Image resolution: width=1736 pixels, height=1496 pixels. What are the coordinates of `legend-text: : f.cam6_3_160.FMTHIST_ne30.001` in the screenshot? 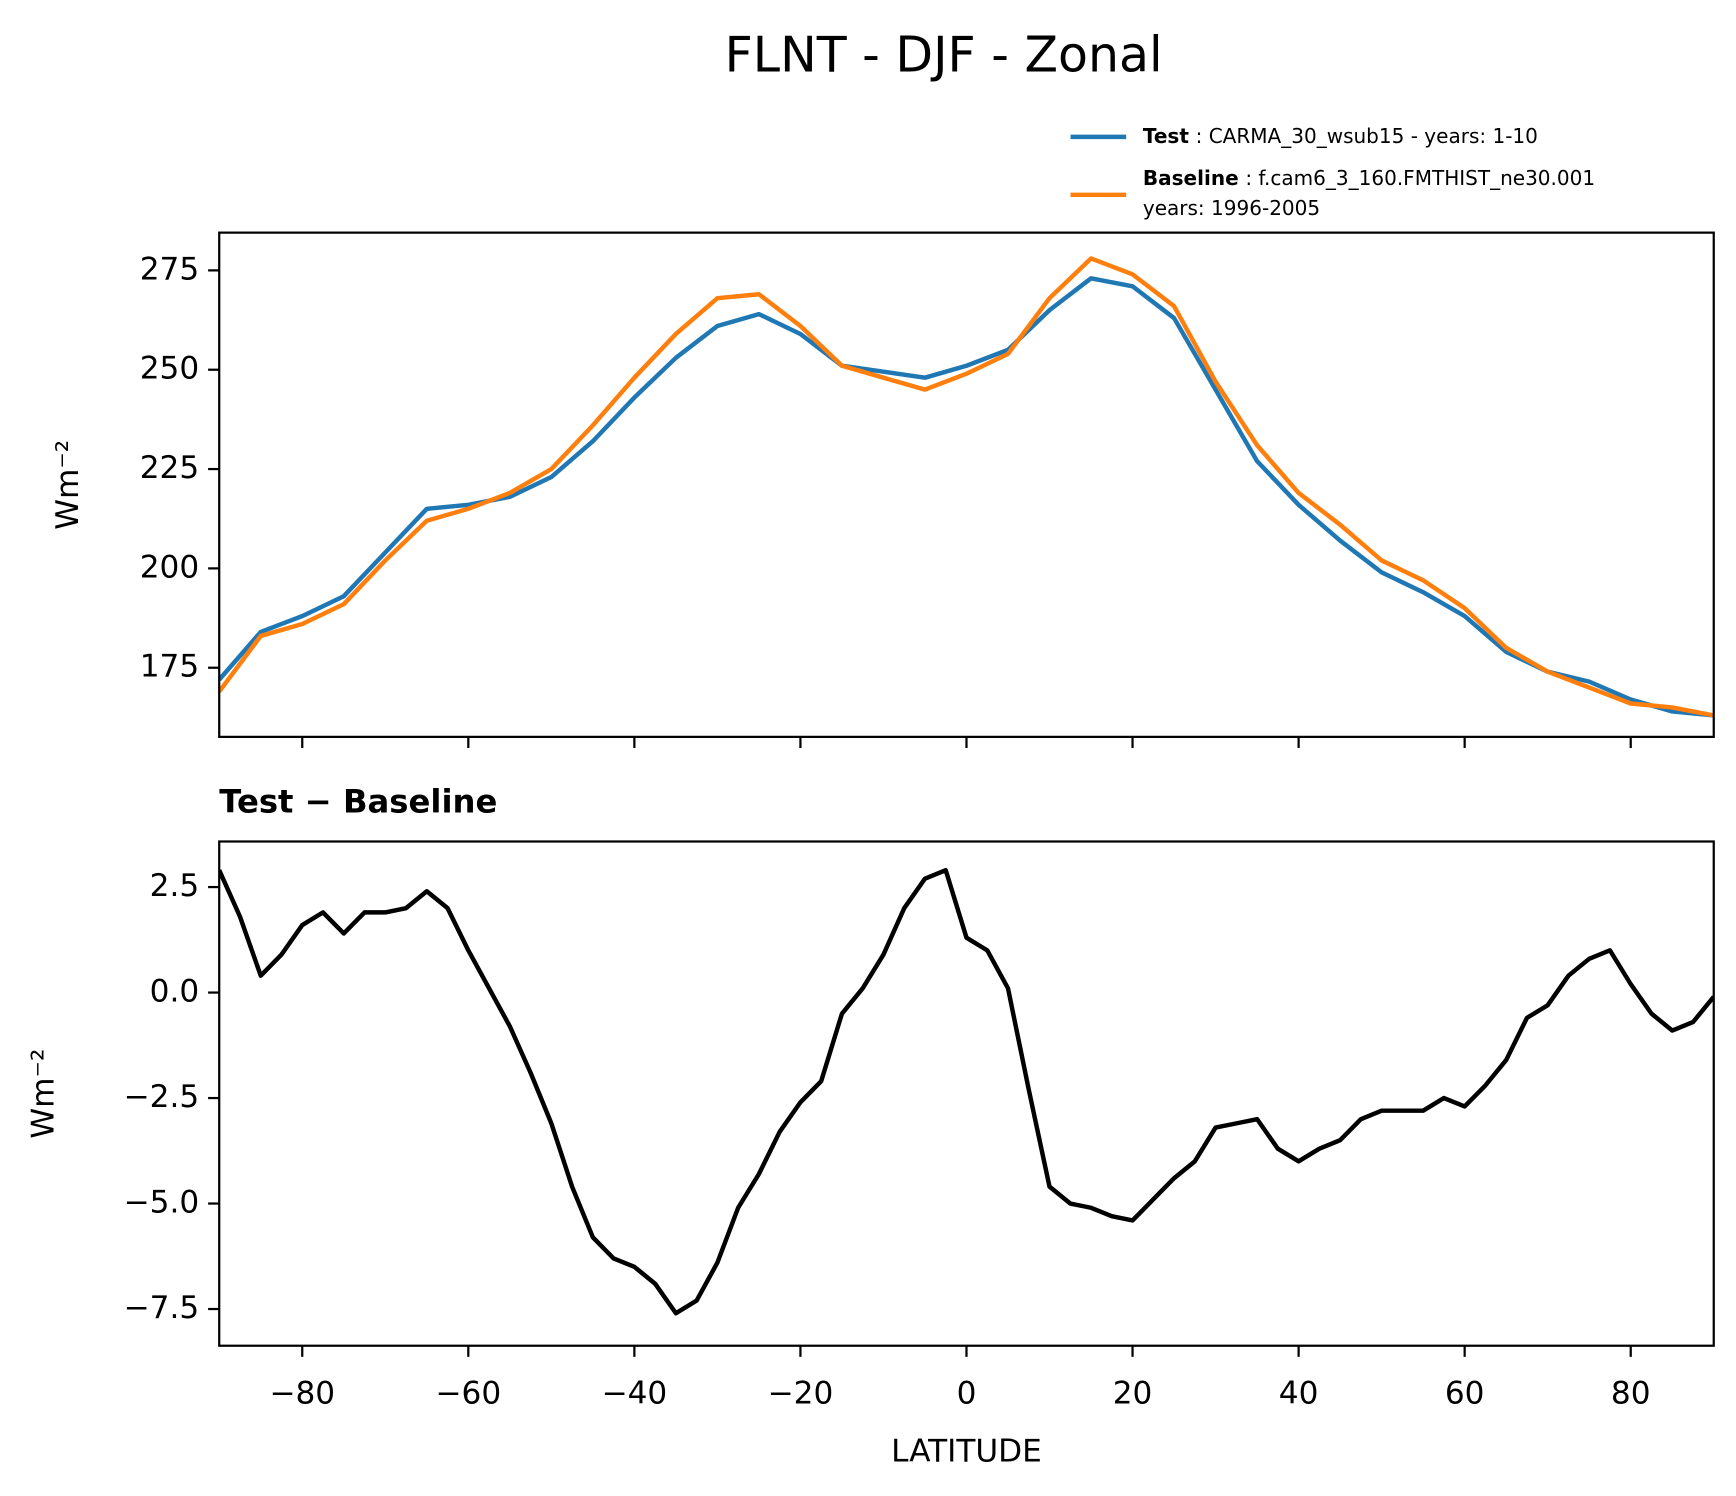 It's located at (1420, 178).